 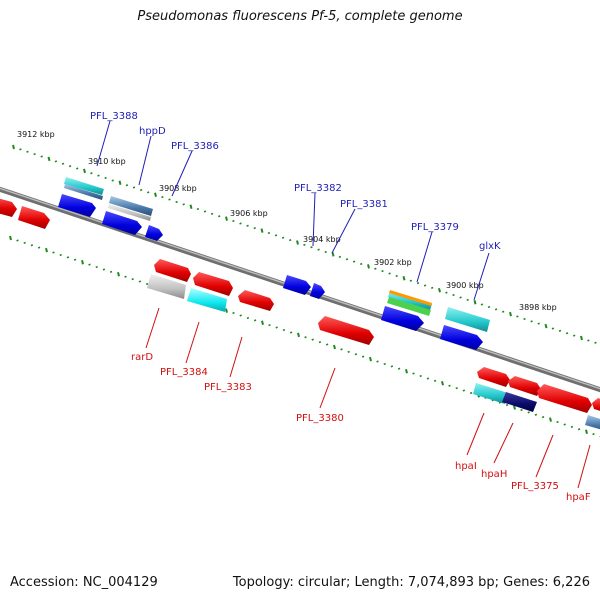 What do you see at coordinates (494, 474) in the screenshot?
I see `gene-label: hpaH` at bounding box center [494, 474].